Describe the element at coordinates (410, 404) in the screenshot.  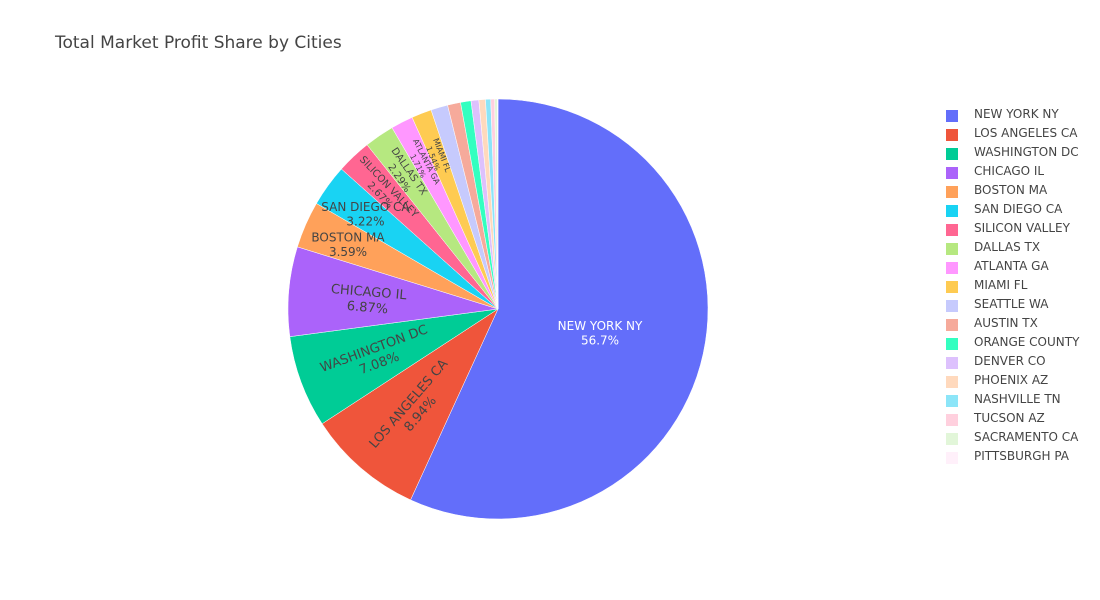
I see `pie-slice-los-angeles-ca` at that location.